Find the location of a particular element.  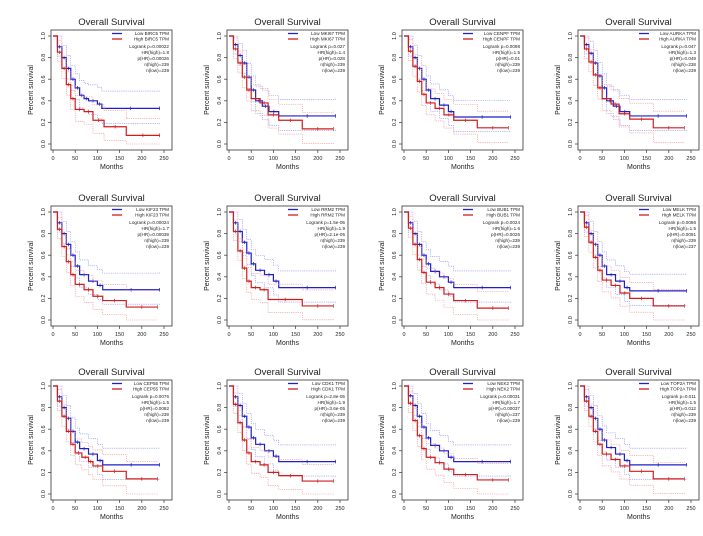

stat-line: HR(high)=1.7 is located at coordinates (507, 402).